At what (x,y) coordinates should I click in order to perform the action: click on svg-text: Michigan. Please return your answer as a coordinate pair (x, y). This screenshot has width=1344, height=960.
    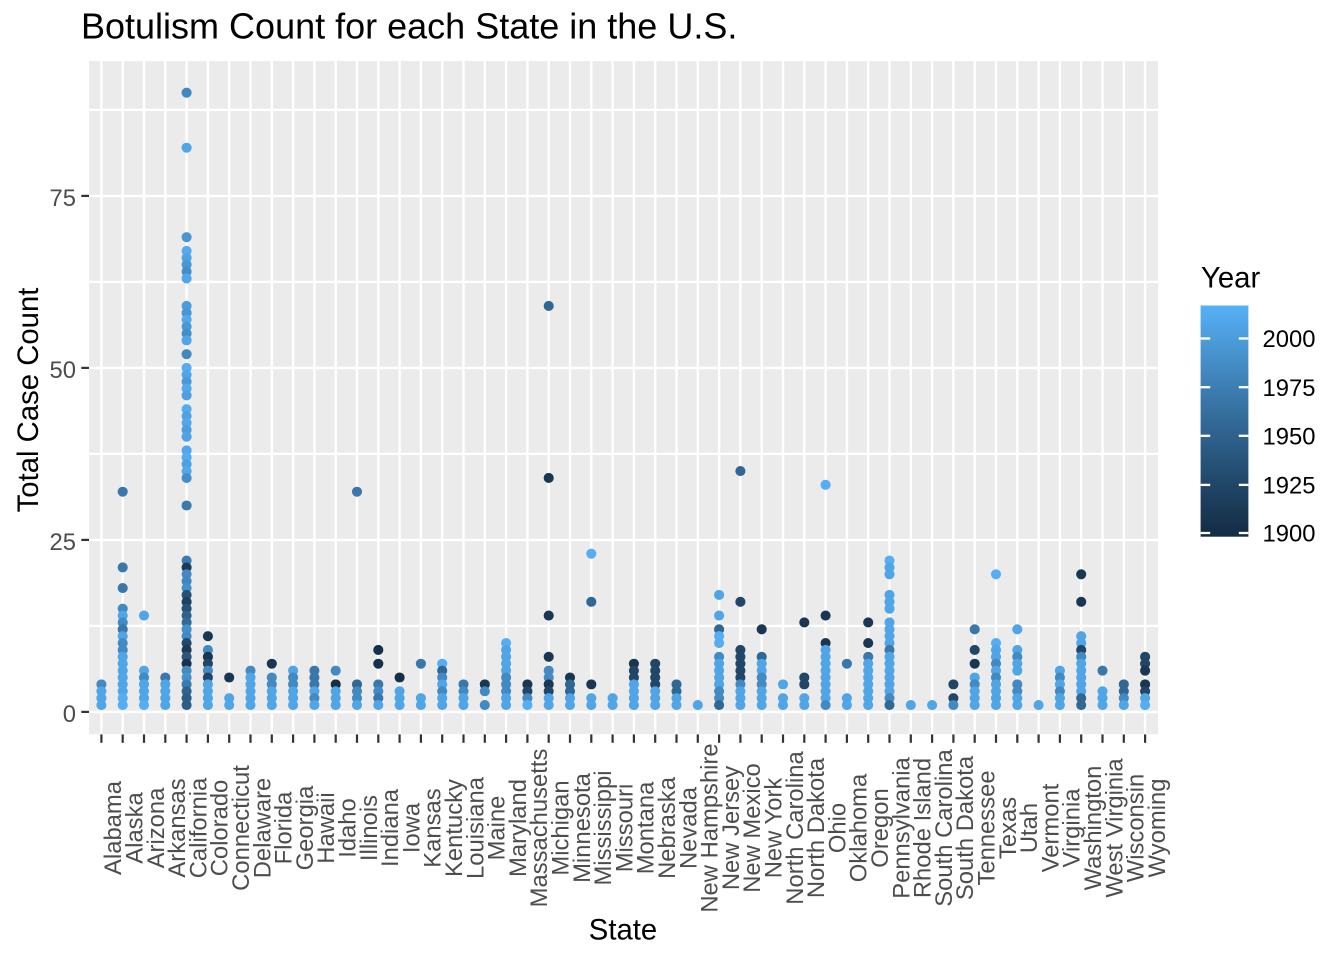
    Looking at the image, I should click on (561, 827).